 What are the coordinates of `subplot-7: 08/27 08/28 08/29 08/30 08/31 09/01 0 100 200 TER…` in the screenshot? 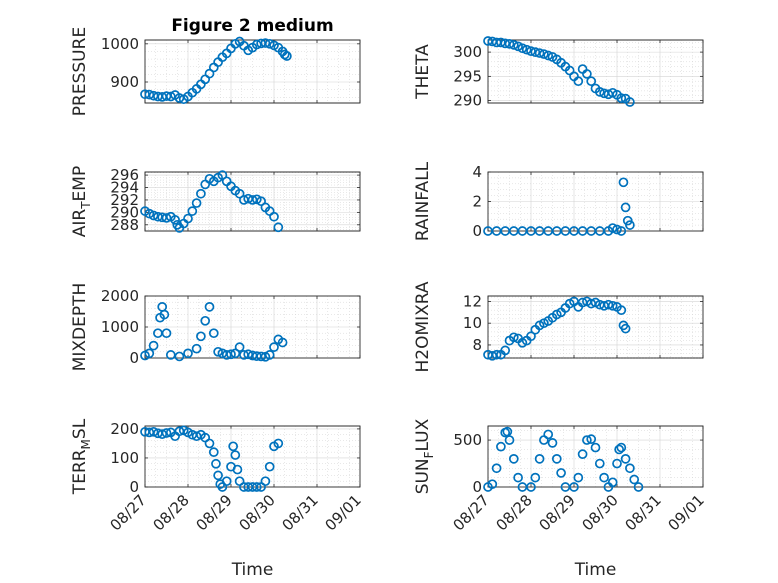 It's located at (217, 499).